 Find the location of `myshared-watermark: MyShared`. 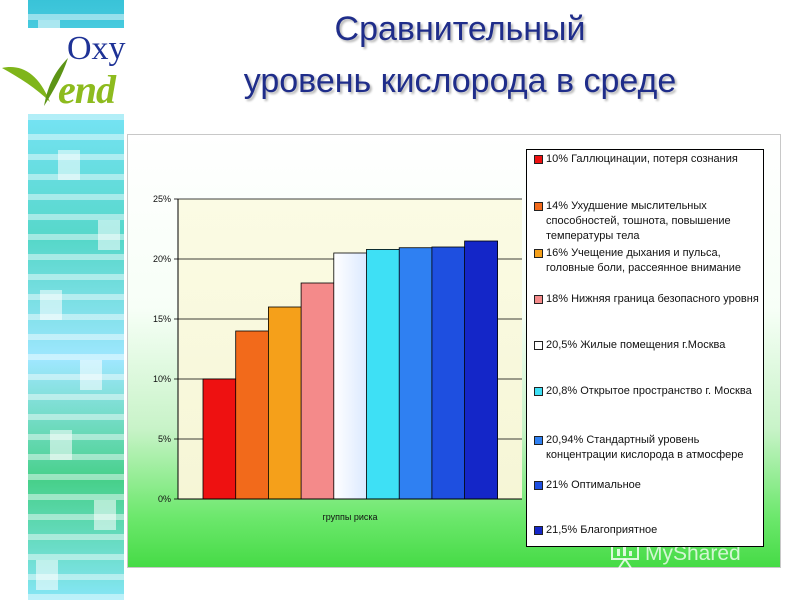

myshared-watermark: MyShared is located at coordinates (689, 554).